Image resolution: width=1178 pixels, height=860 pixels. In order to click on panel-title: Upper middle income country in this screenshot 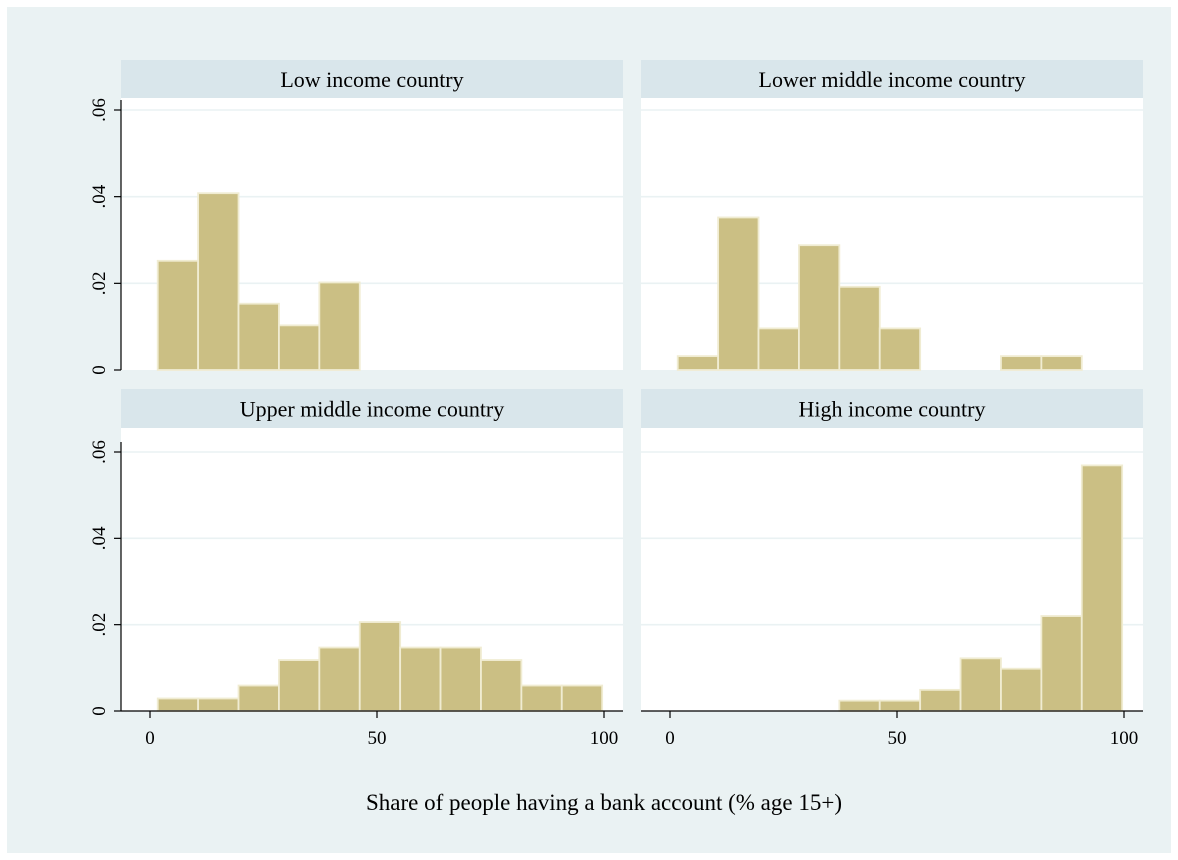, I will do `click(372, 409)`.